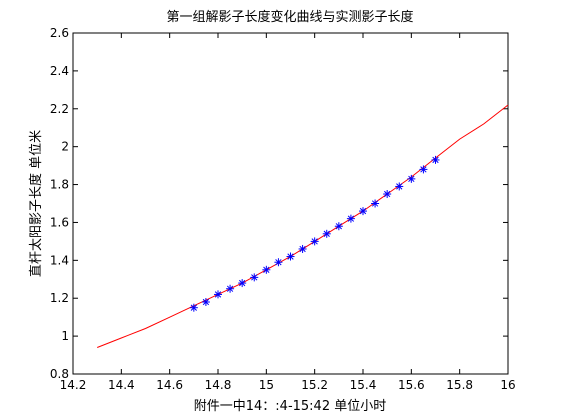  Describe the element at coordinates (59, 298) in the screenshot. I see `y-tick-label: 1.2` at that location.